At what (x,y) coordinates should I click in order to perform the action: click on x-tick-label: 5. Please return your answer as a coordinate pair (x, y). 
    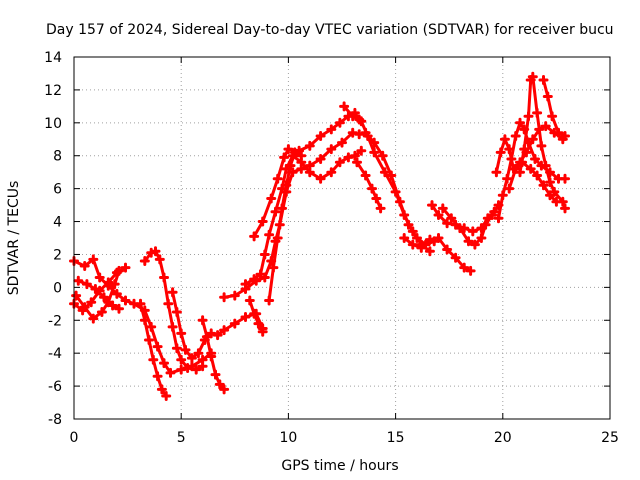
    Looking at the image, I should click on (181, 438).